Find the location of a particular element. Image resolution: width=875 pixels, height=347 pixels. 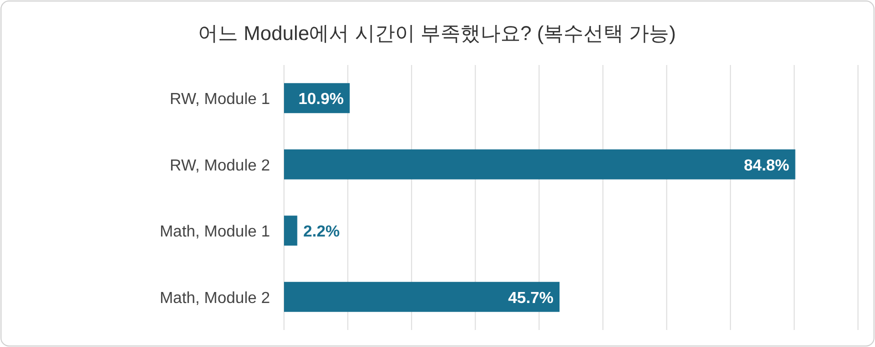

y-tick-label: Math, Module 1 is located at coordinates (215, 232).